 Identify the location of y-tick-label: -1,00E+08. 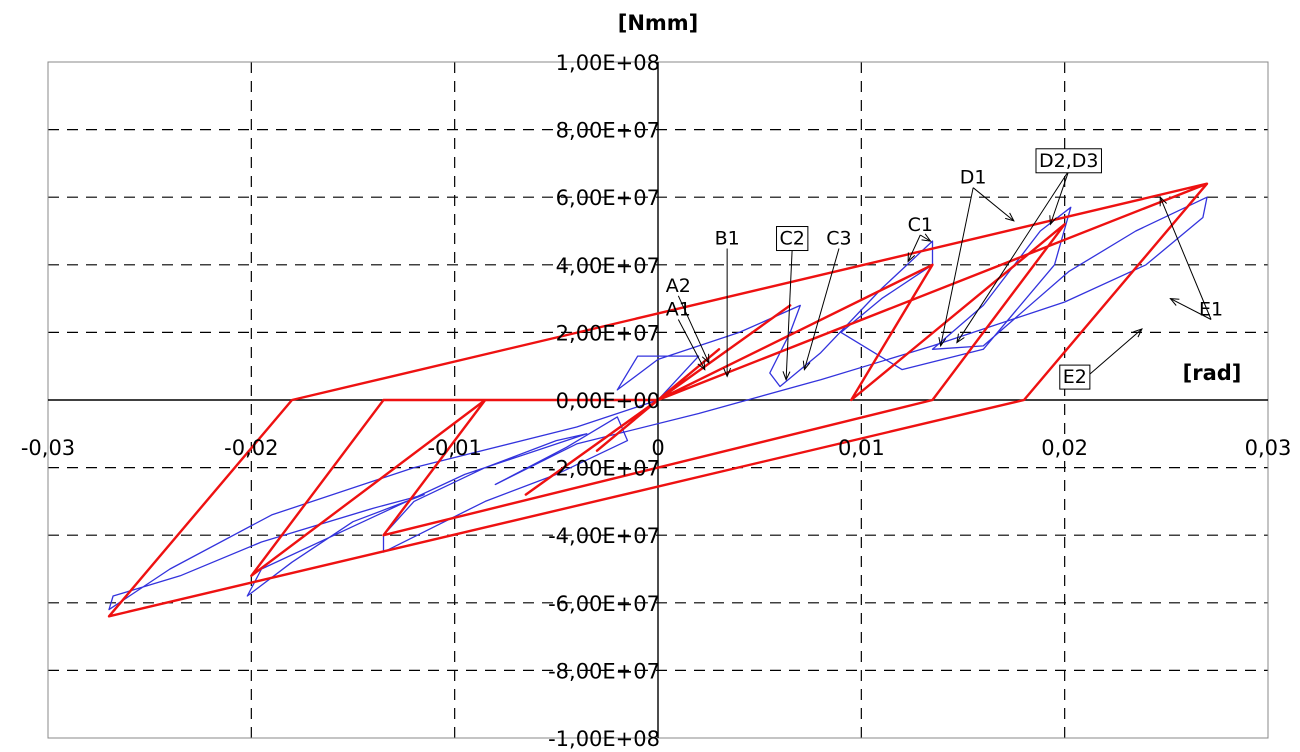
(604, 739).